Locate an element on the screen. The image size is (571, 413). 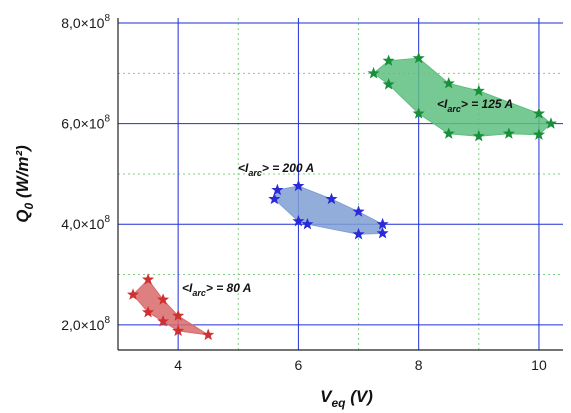
x-tick-label: 6 is located at coordinates (299, 365).